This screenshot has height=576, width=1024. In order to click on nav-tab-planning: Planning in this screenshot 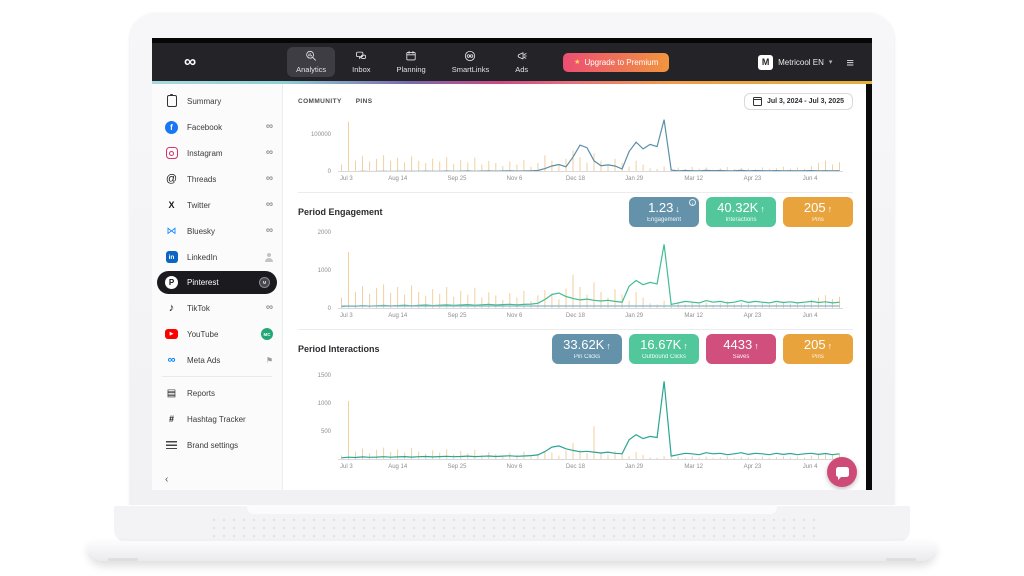, I will do `click(411, 62)`.